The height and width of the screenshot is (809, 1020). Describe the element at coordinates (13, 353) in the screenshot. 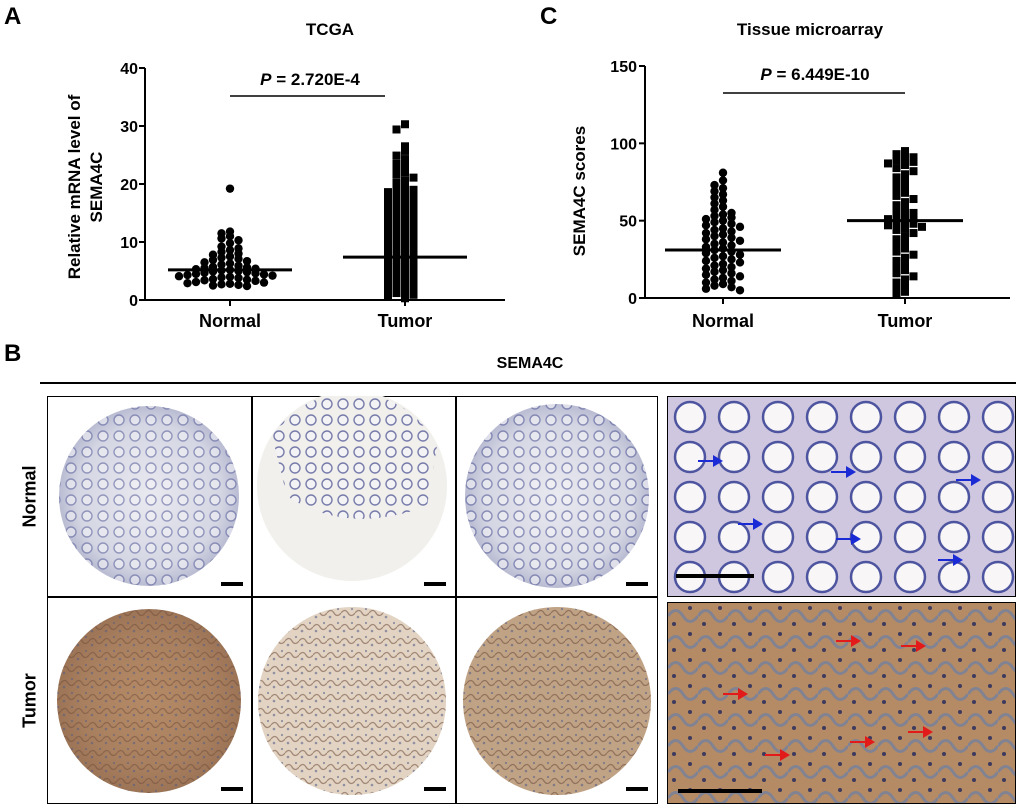

I see `panel-letter-b: B` at that location.